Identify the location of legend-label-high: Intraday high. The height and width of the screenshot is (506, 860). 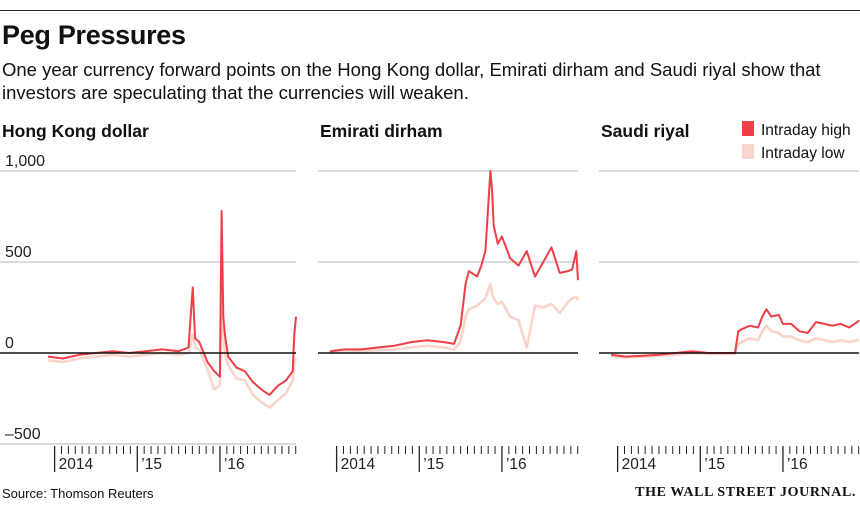
(806, 130).